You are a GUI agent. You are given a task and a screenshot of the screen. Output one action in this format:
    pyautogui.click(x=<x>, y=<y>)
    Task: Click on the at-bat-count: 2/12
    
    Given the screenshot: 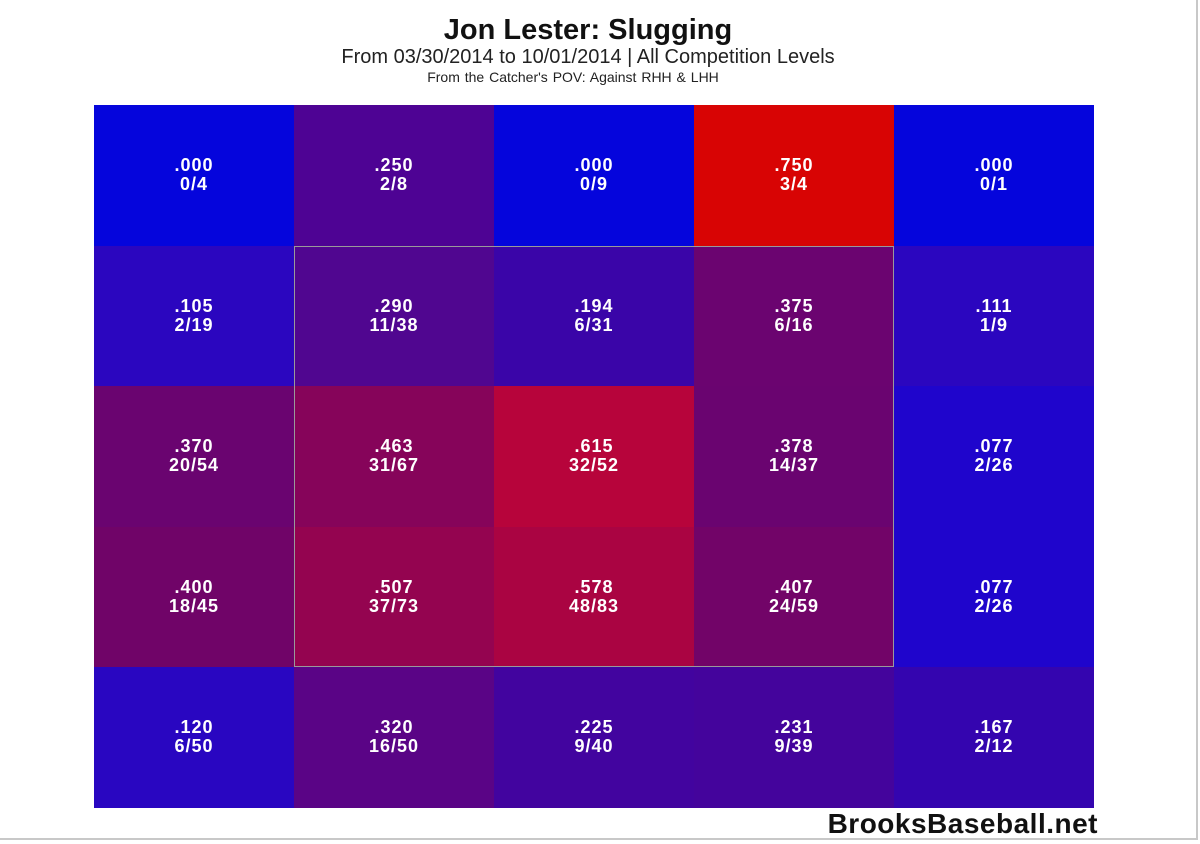 What is the action you would take?
    pyautogui.click(x=994, y=746)
    